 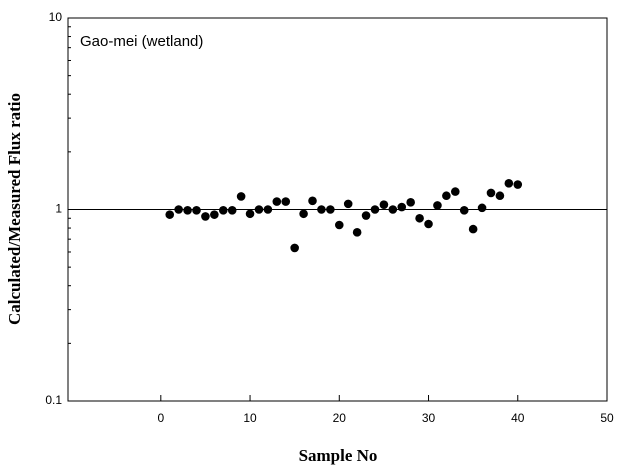 What do you see at coordinates (58, 209) in the screenshot?
I see `y-tick-label: 1` at bounding box center [58, 209].